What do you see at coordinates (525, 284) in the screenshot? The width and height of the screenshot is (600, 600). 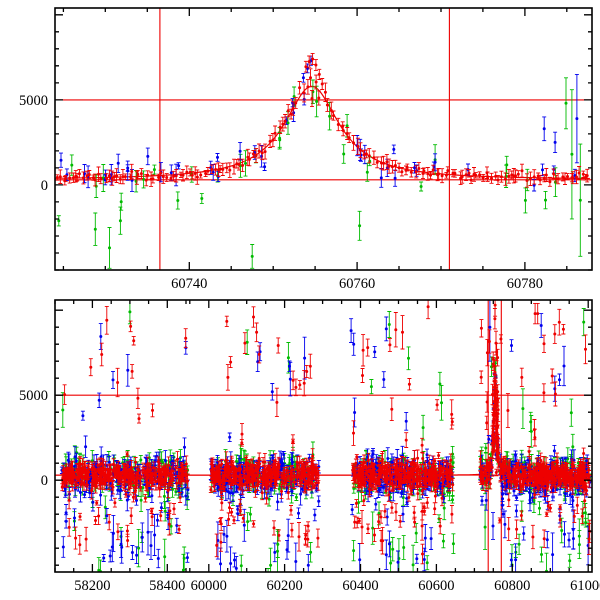 I see `x-tick-label: 60780` at bounding box center [525, 284].